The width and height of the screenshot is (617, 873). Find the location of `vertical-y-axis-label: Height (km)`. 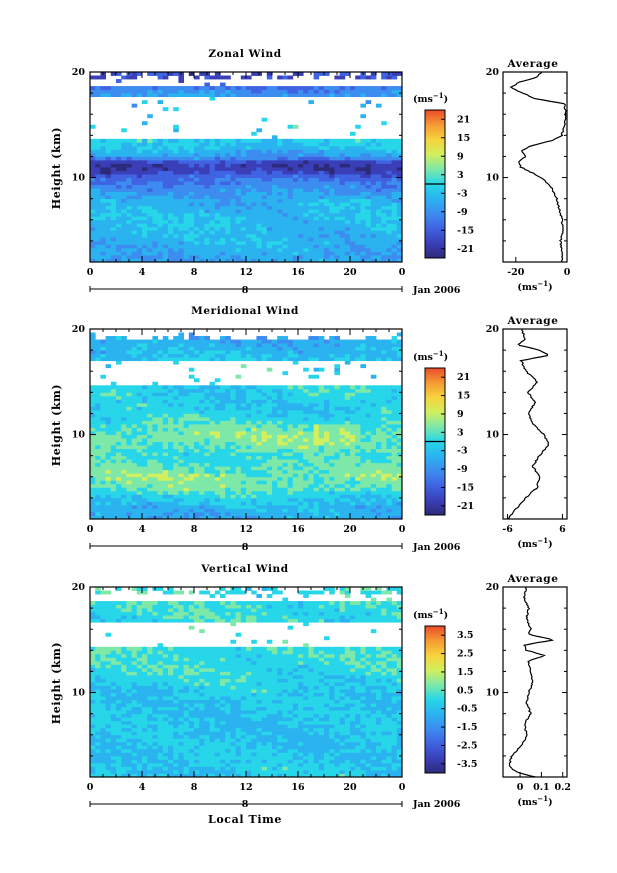

vertical-y-axis-label: Height (km) is located at coordinates (56, 683).